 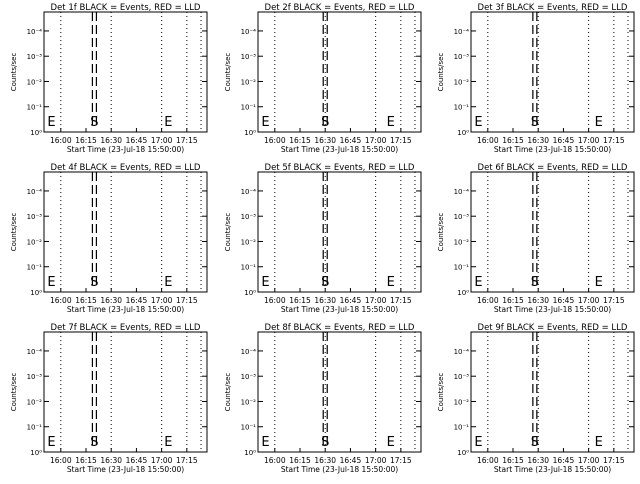 What do you see at coordinates (340, 168) in the screenshot?
I see `chart-title: Det 5f BLACK = Events, RED = LLD` at bounding box center [340, 168].